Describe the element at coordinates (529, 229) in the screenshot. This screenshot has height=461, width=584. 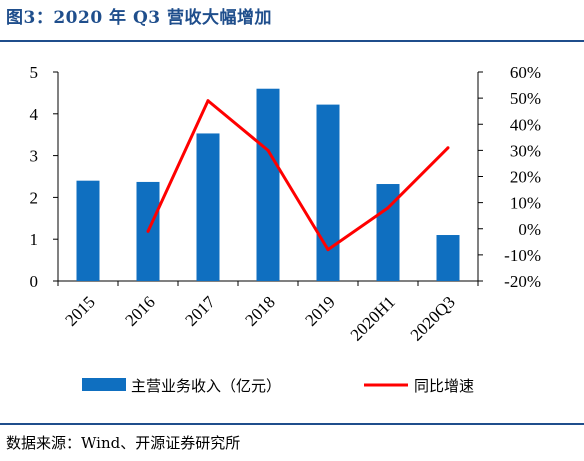
I see `y-right-tick-label: 0%` at that location.